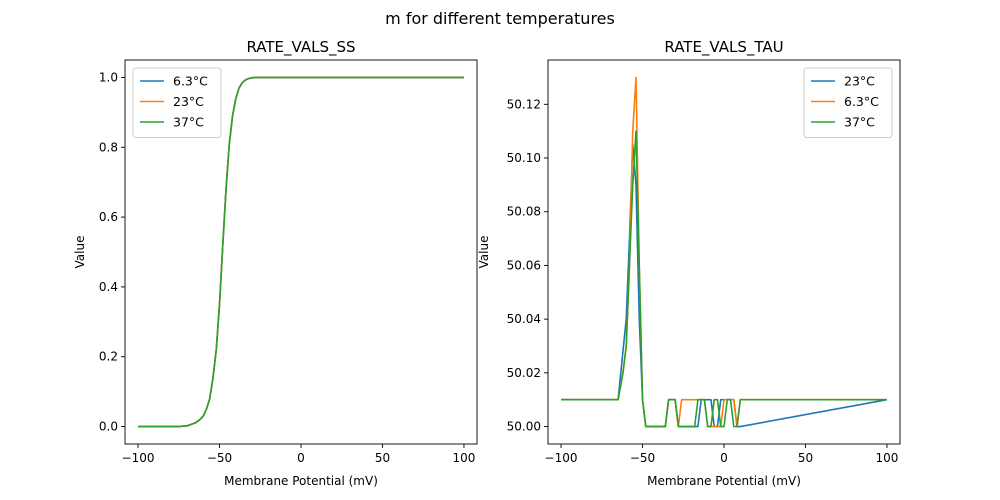 The width and height of the screenshot is (1000, 500). I want to click on y-tick-label: 50.10, so click(524, 158).